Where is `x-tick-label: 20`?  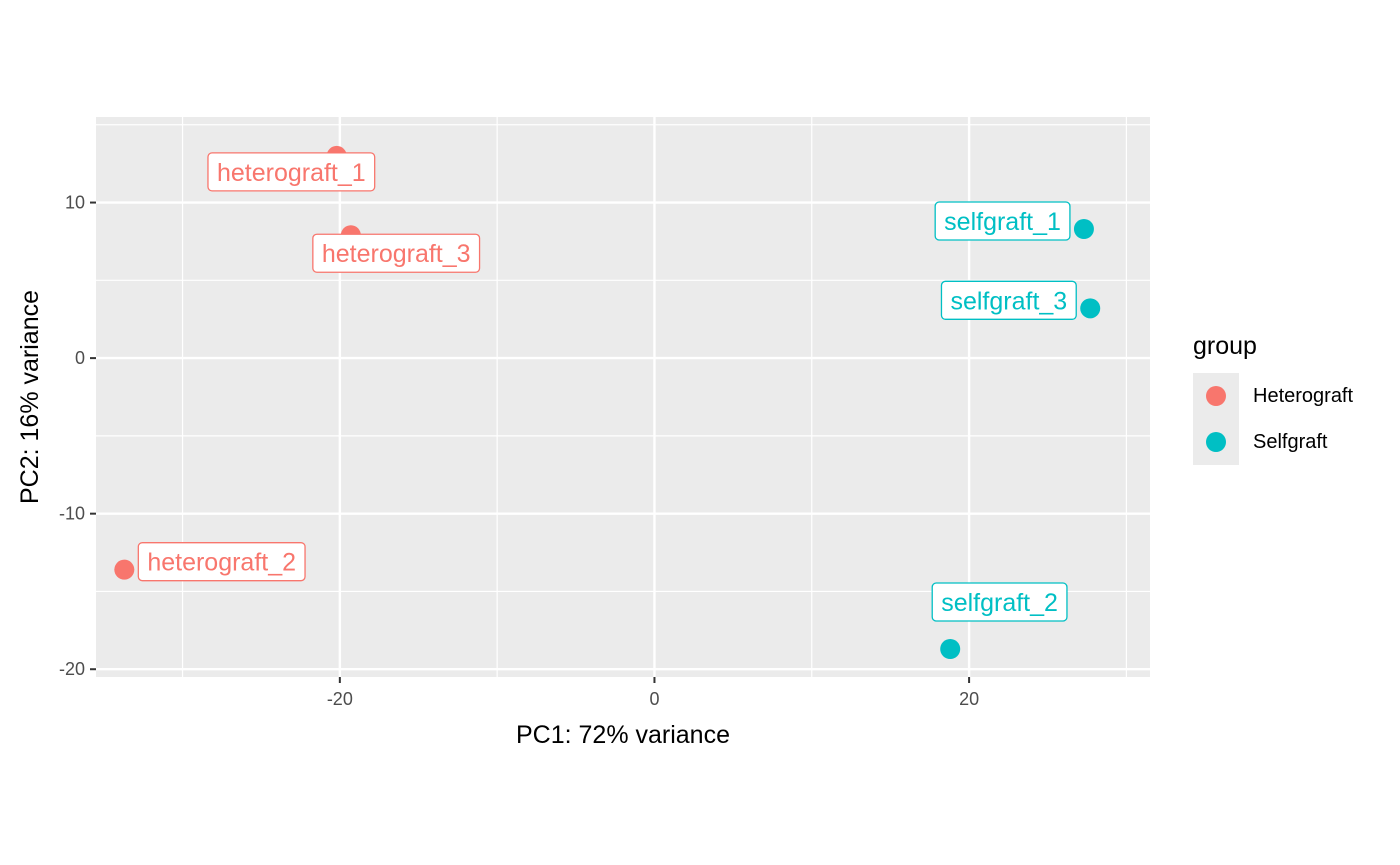
x-tick-label: 20 is located at coordinates (969, 699).